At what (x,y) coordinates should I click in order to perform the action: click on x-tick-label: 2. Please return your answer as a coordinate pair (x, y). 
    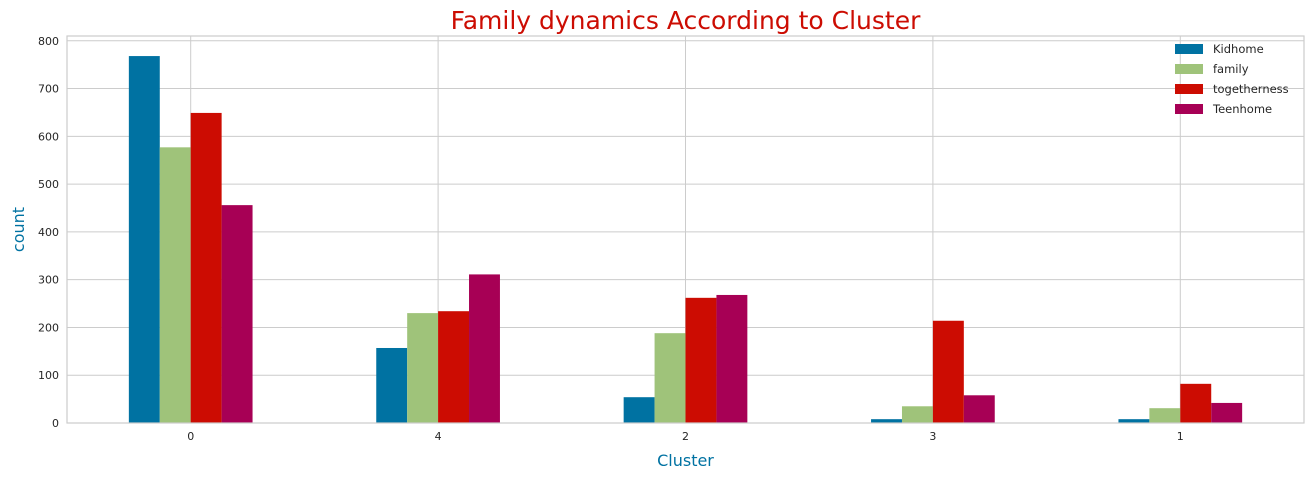
    Looking at the image, I should click on (685, 436).